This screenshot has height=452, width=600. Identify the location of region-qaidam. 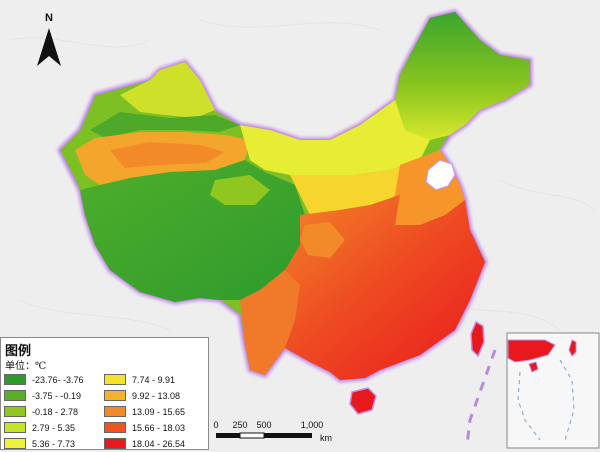
(240, 190).